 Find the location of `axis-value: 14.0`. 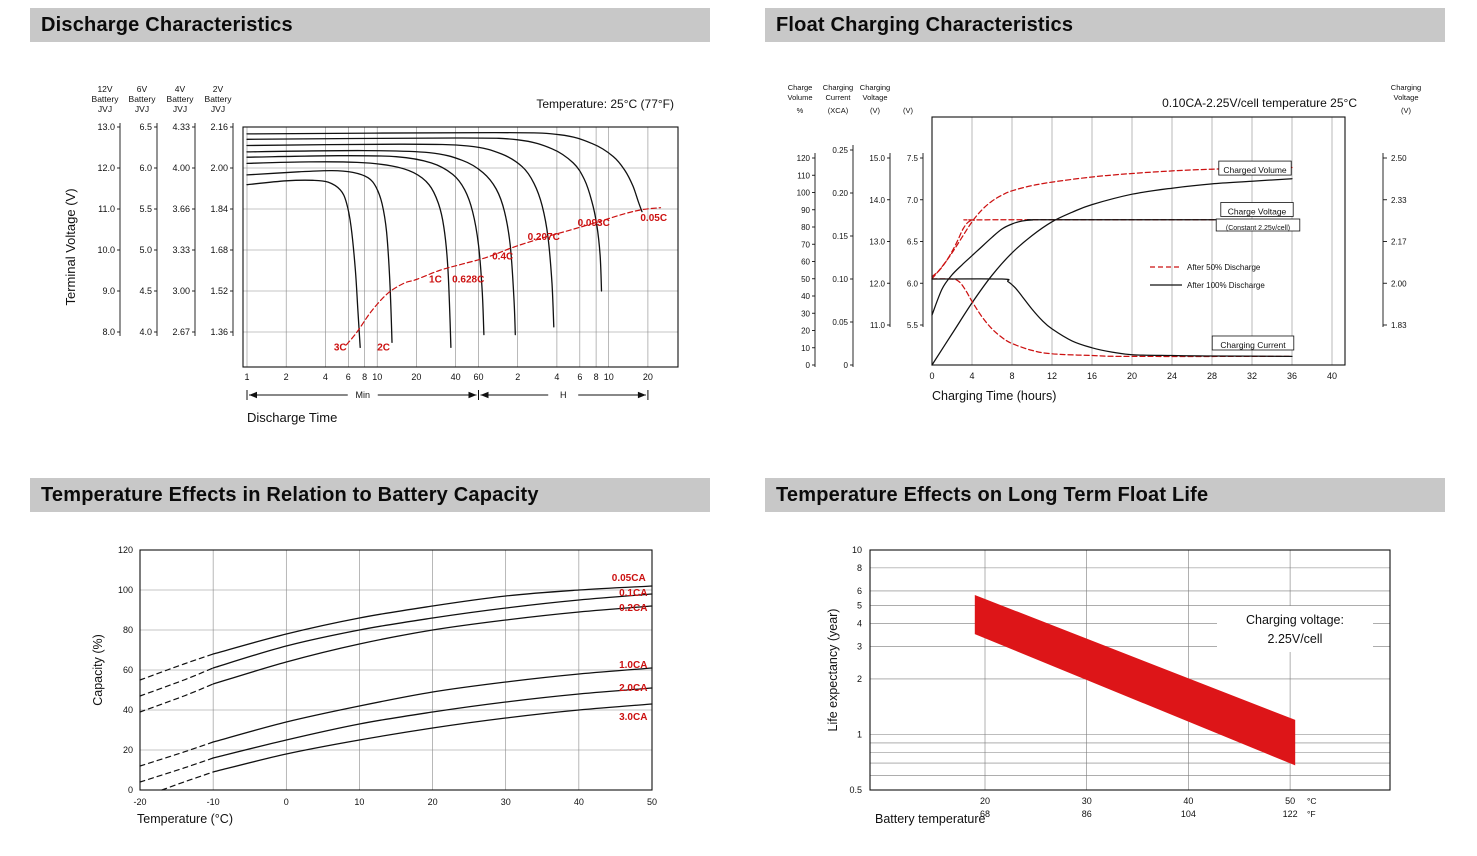

axis-value: 14.0 is located at coordinates (877, 200).